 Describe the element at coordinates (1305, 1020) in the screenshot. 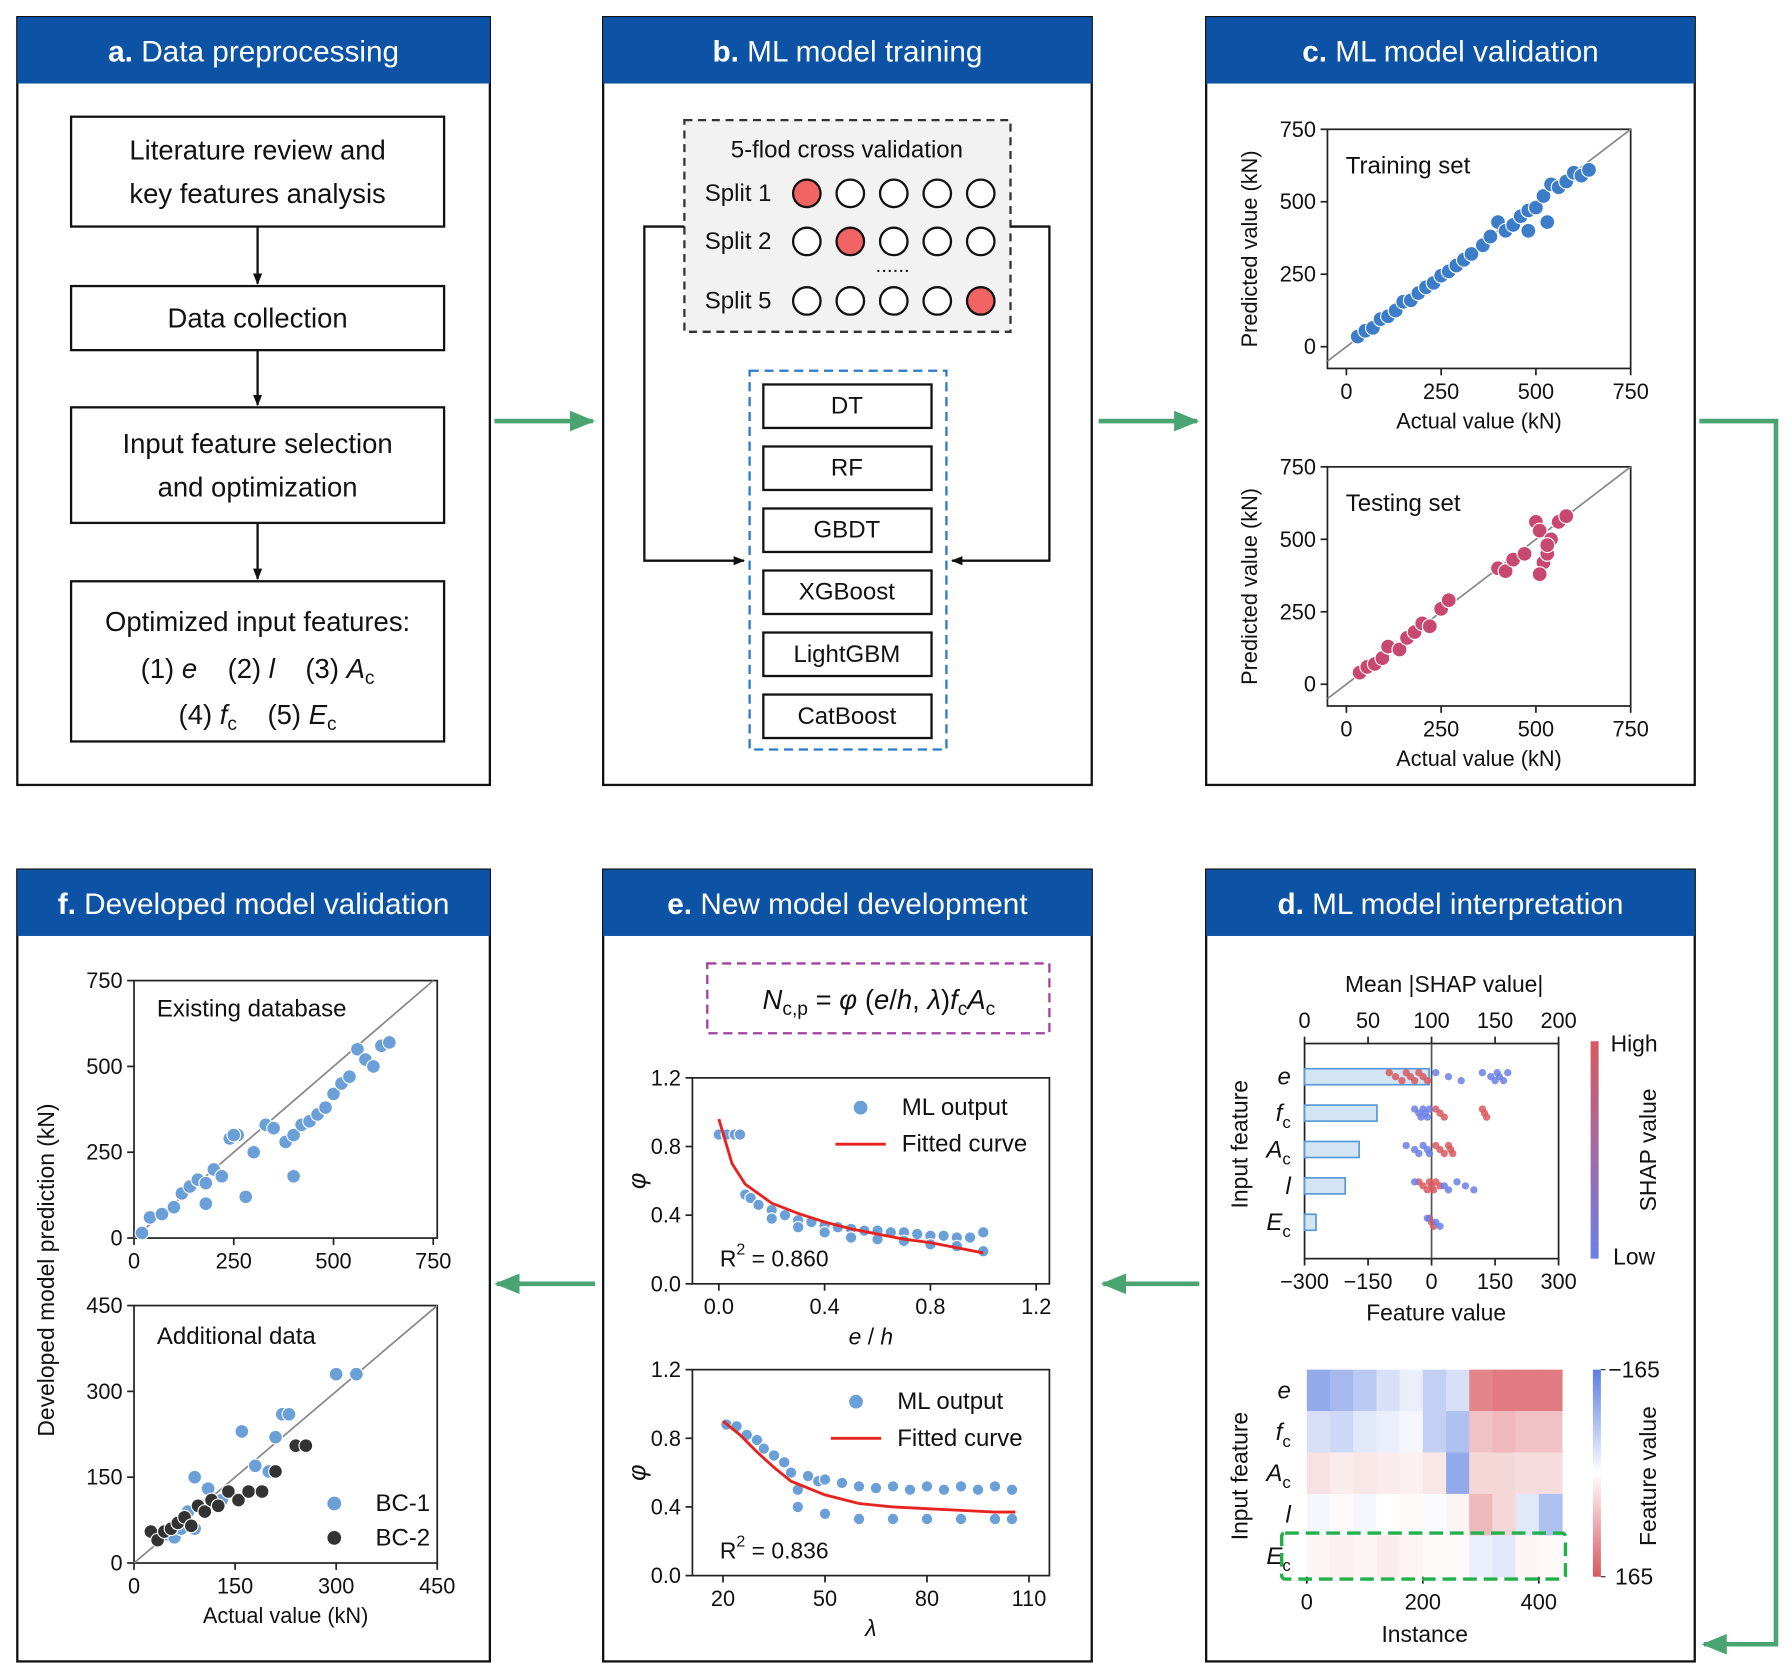

I see `top-tick-label: 0` at that location.